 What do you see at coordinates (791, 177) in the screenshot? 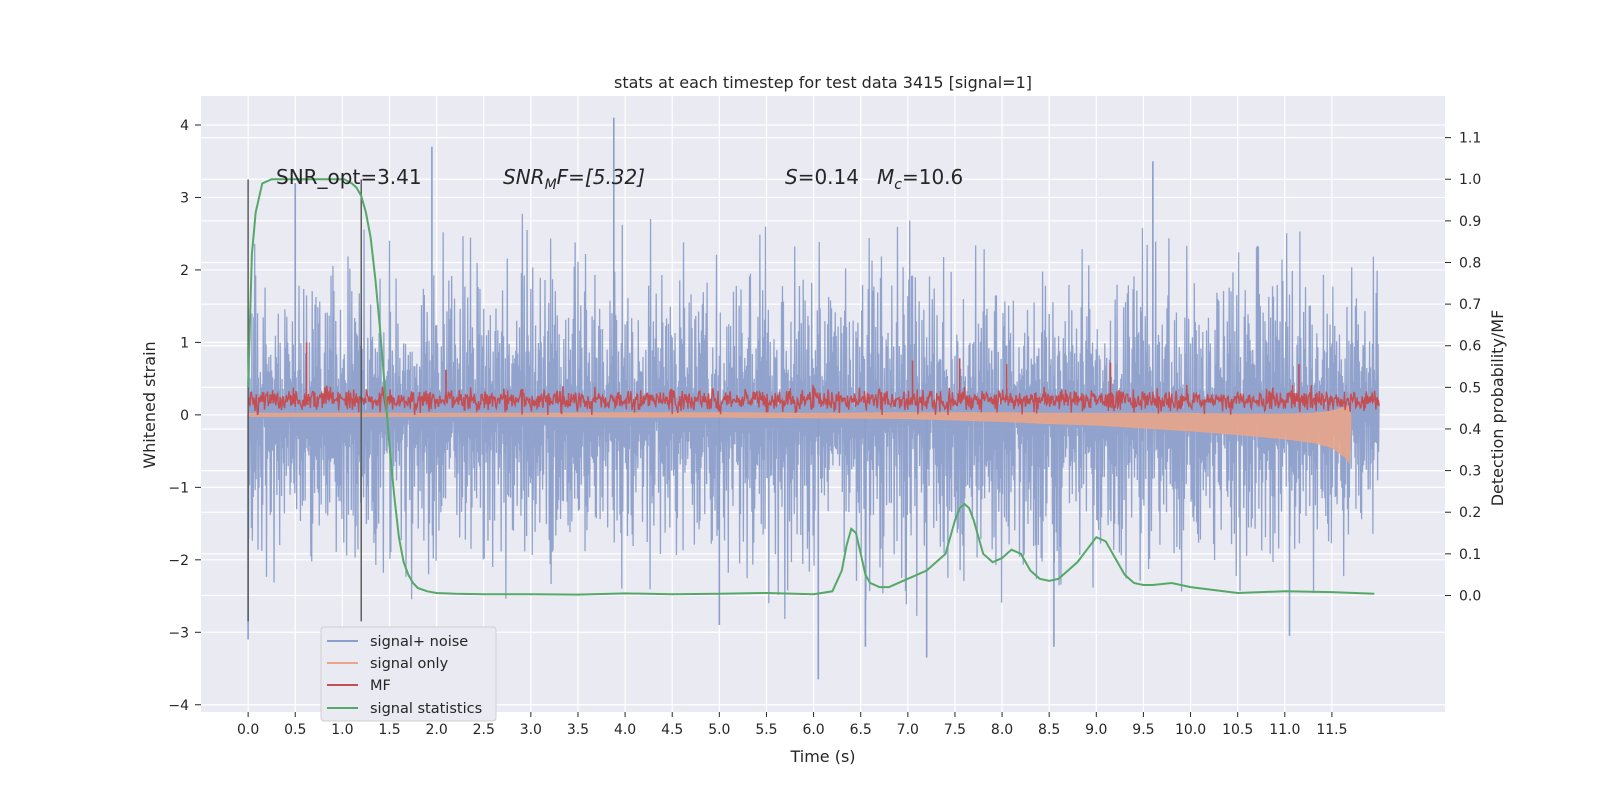
I see `s-label: S` at bounding box center [791, 177].